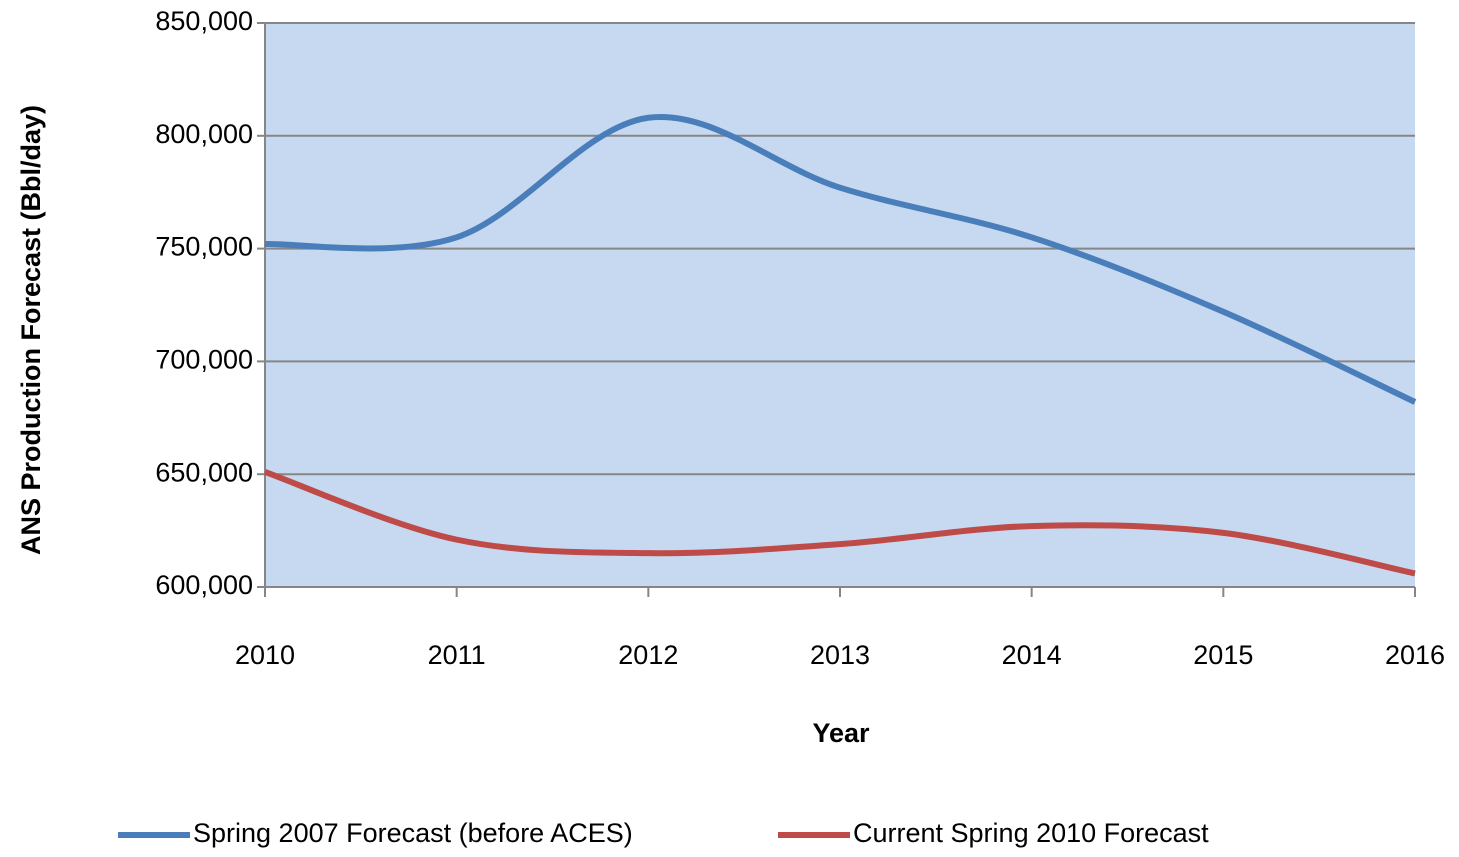 This screenshot has width=1459, height=857. What do you see at coordinates (1415, 655) in the screenshot?
I see `x-tick-label: 2016` at bounding box center [1415, 655].